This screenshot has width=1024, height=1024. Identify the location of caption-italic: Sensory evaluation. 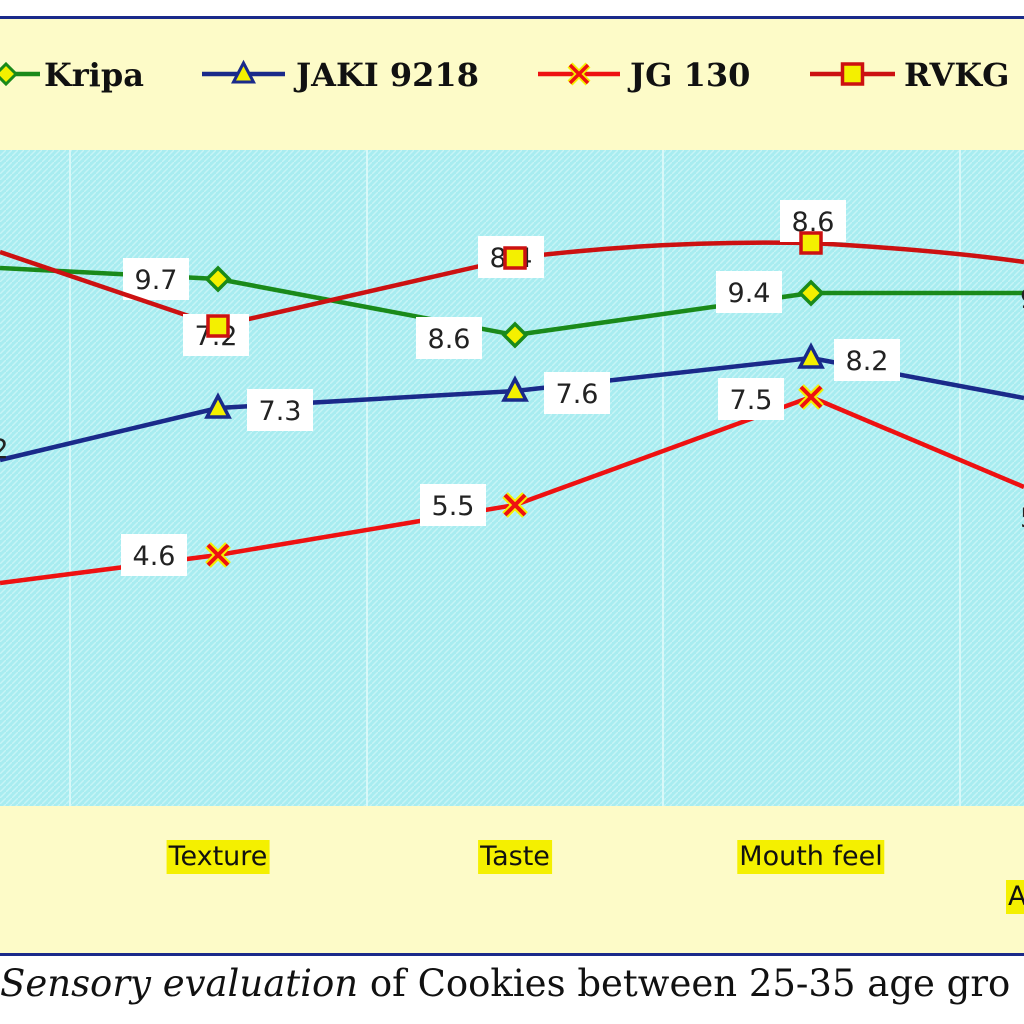
(179, 983).